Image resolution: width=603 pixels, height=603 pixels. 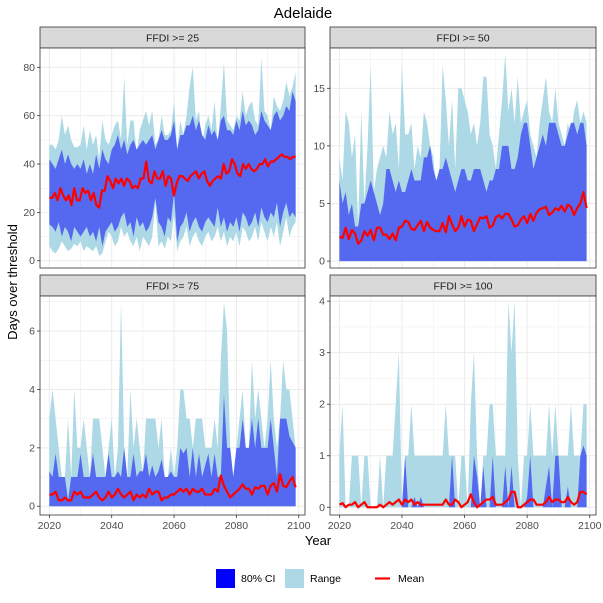 I want to click on legend-item: Range, so click(x=313, y=578).